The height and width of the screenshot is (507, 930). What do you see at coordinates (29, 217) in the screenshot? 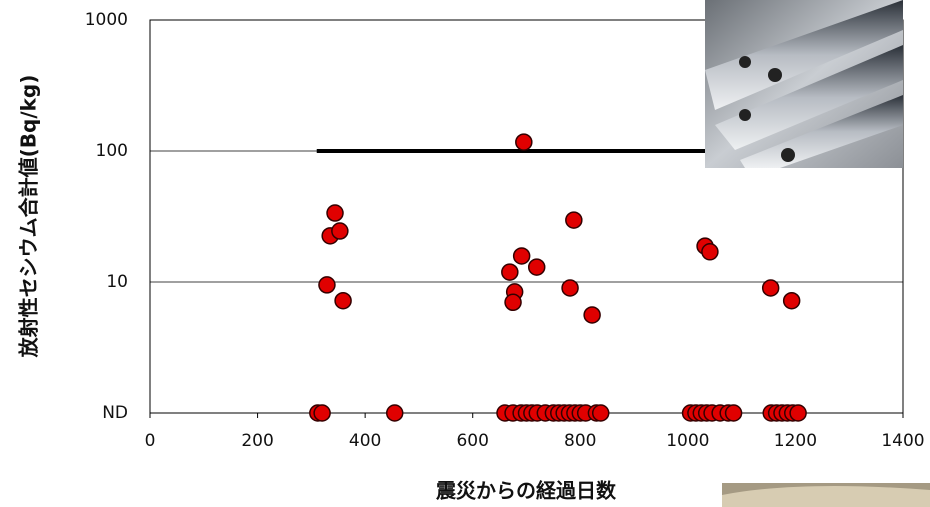
I see `y-axis-title: 放射性セシウム合計値(Bq/kg)` at bounding box center [29, 217].